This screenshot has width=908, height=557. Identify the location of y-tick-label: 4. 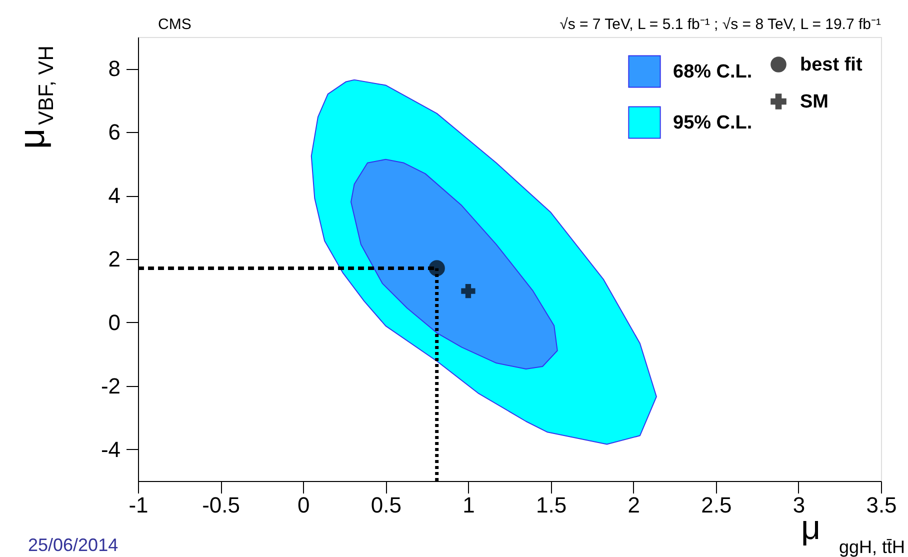
(114, 195).